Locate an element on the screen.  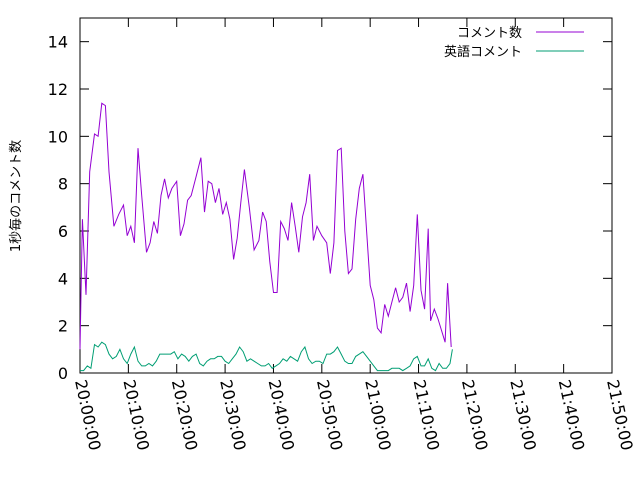
x-tick-label: 21:30:00 is located at coordinates (523, 415).